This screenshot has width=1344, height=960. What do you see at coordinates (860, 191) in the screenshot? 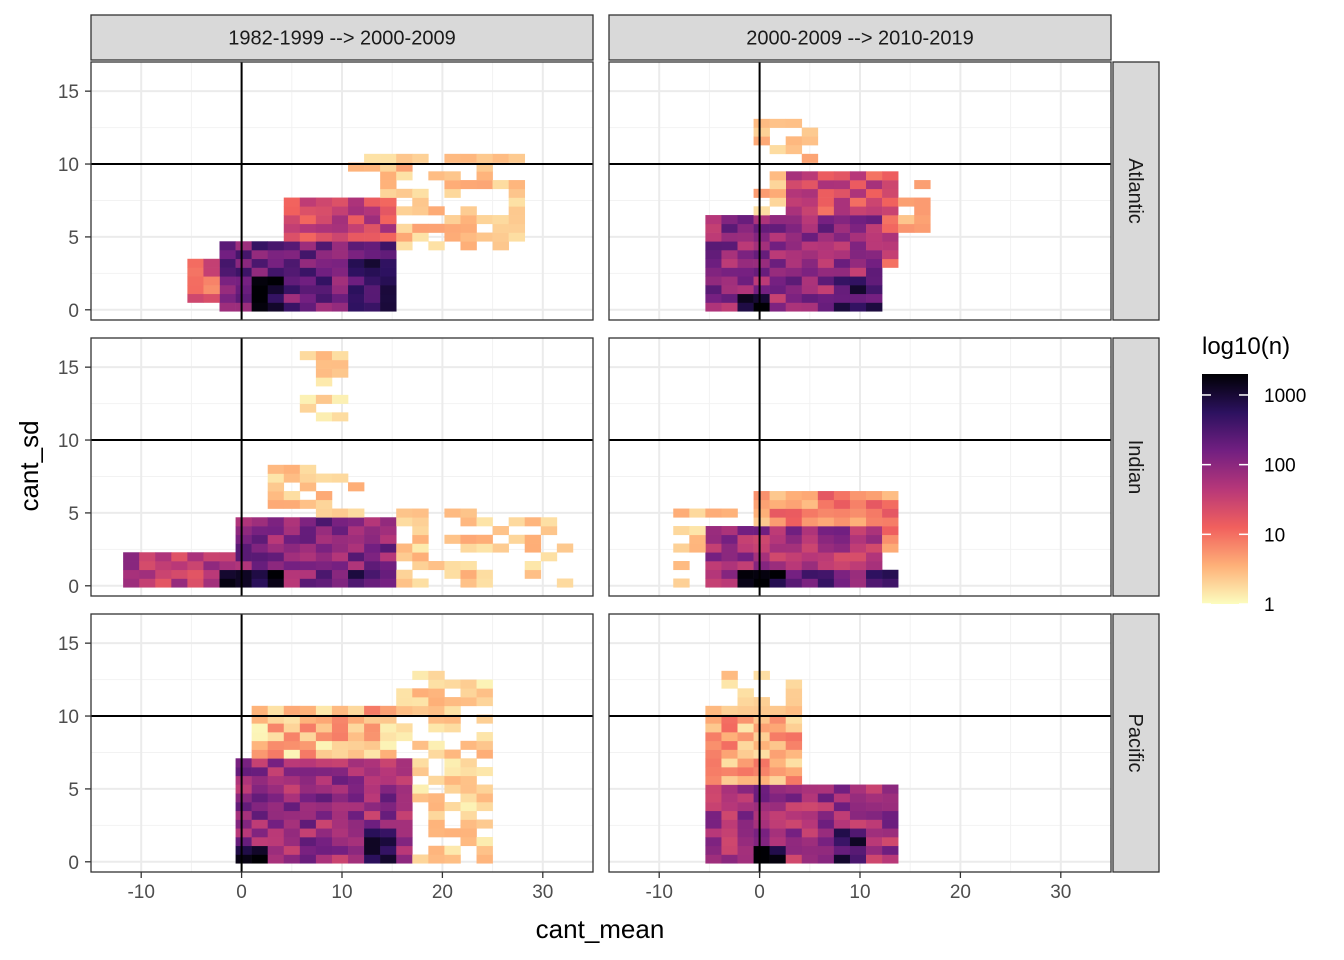
I see `panel-border` at bounding box center [860, 191].